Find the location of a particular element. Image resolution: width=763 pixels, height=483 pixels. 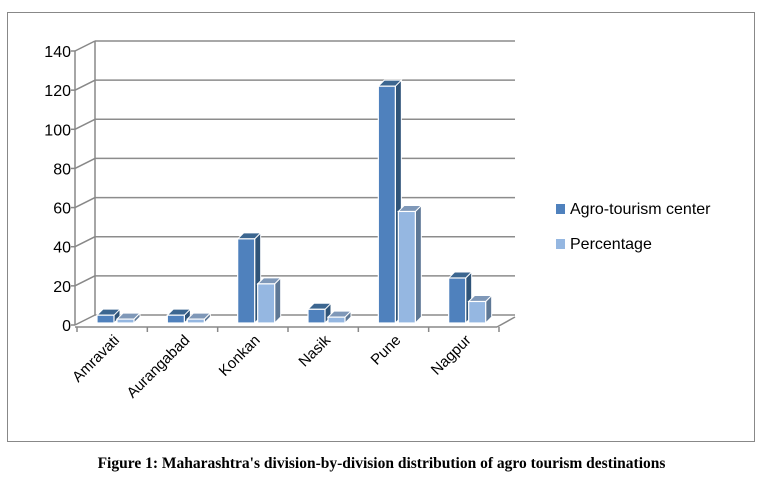

y-tick-label: 20 is located at coordinates (62, 287).